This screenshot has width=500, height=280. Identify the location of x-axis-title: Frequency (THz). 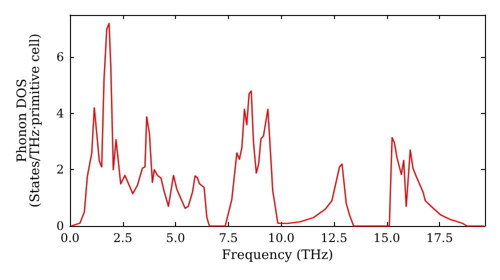
(278, 255).